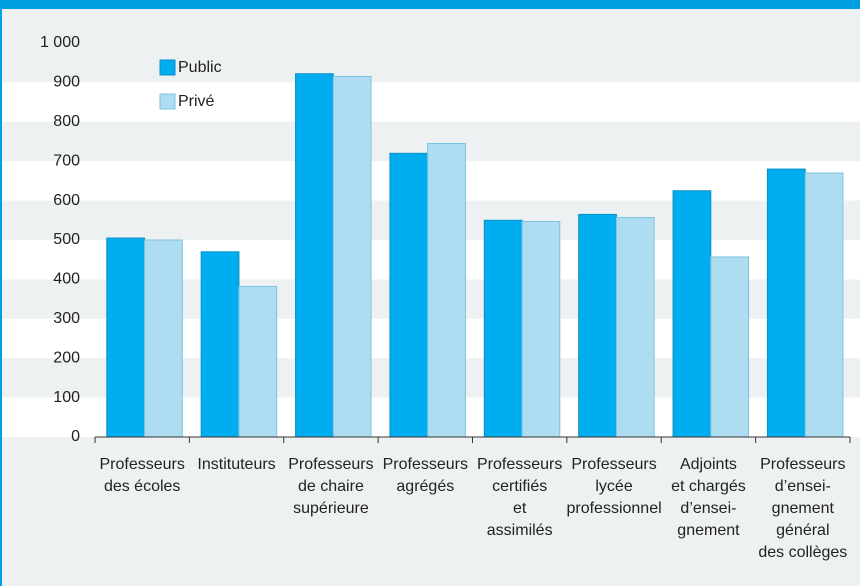 Image resolution: width=860 pixels, height=586 pixels. Describe the element at coordinates (330, 486) in the screenshot. I see `x-tick-label: Professeurs de chaire supérieure` at that location.